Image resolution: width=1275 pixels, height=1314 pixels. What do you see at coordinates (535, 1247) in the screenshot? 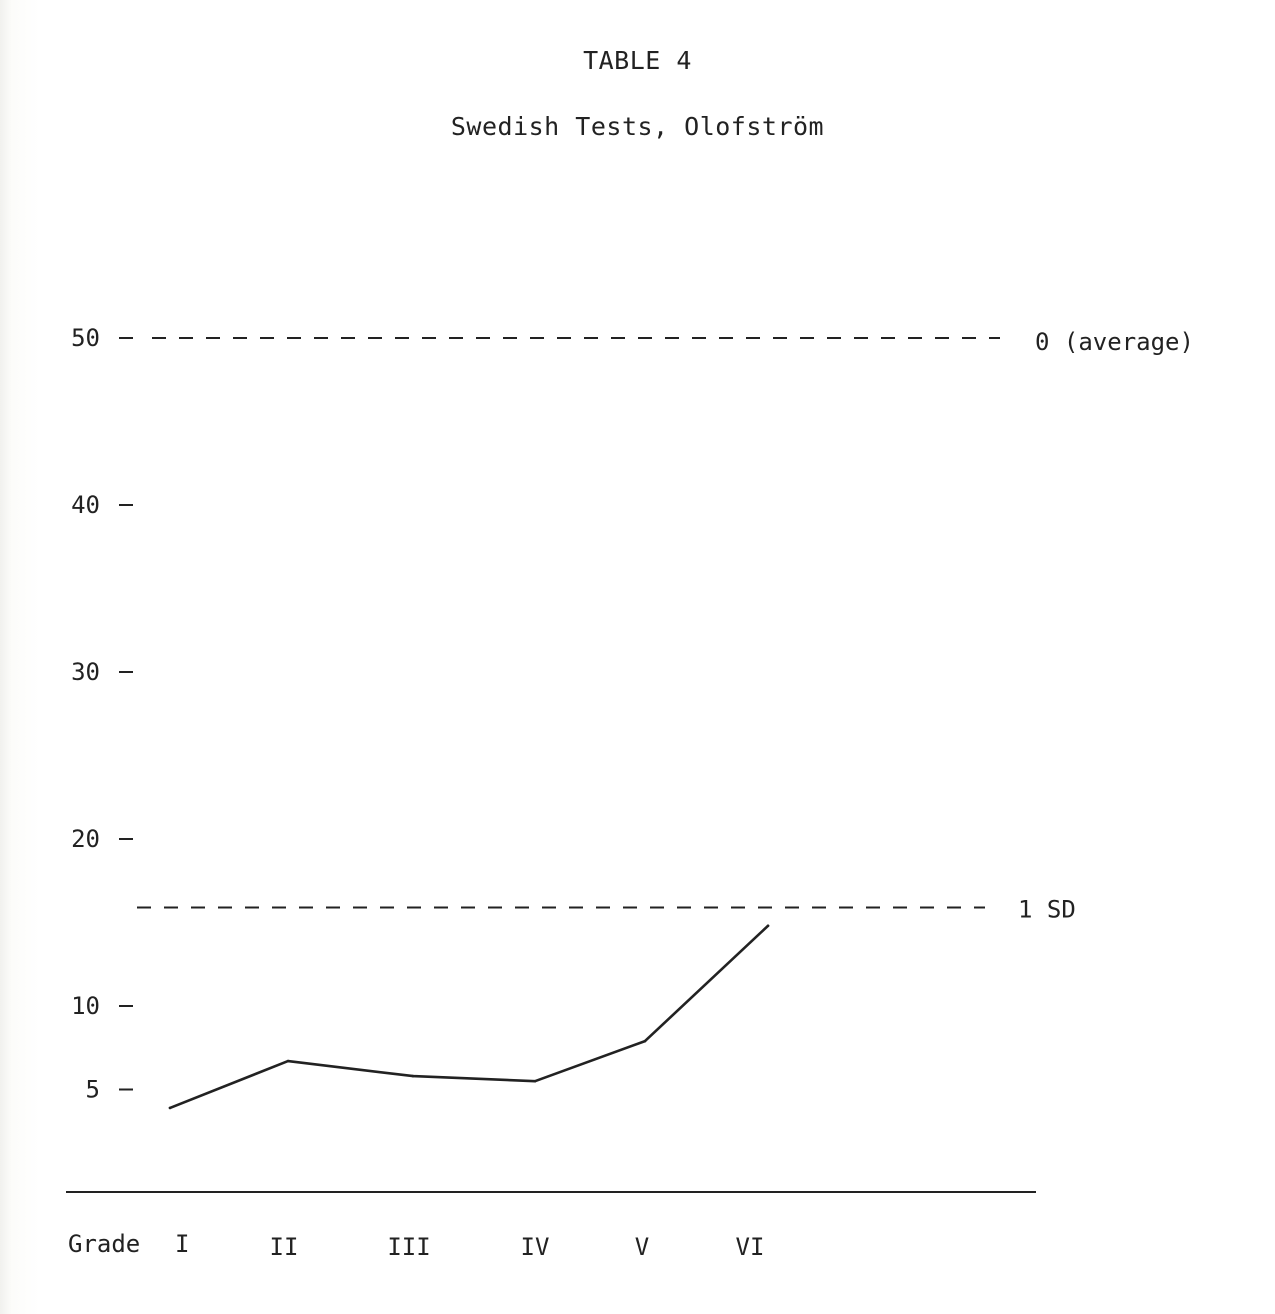
I see `x-tick-label: IV` at bounding box center [535, 1247].